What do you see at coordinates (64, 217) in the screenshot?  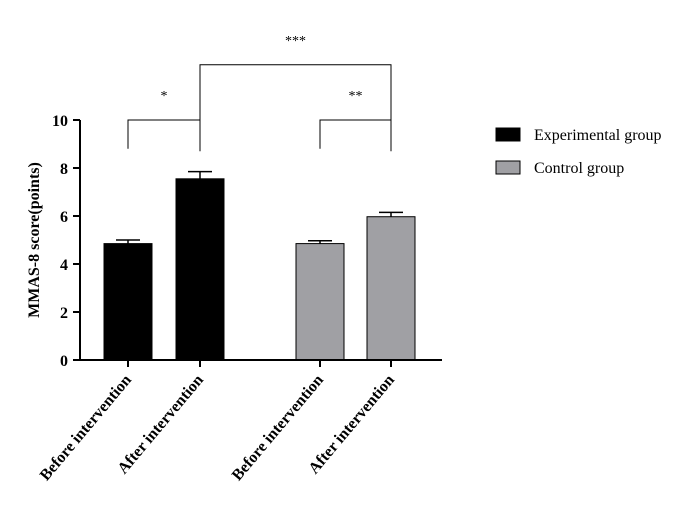 I see `y-tick-label: 6` at bounding box center [64, 217].